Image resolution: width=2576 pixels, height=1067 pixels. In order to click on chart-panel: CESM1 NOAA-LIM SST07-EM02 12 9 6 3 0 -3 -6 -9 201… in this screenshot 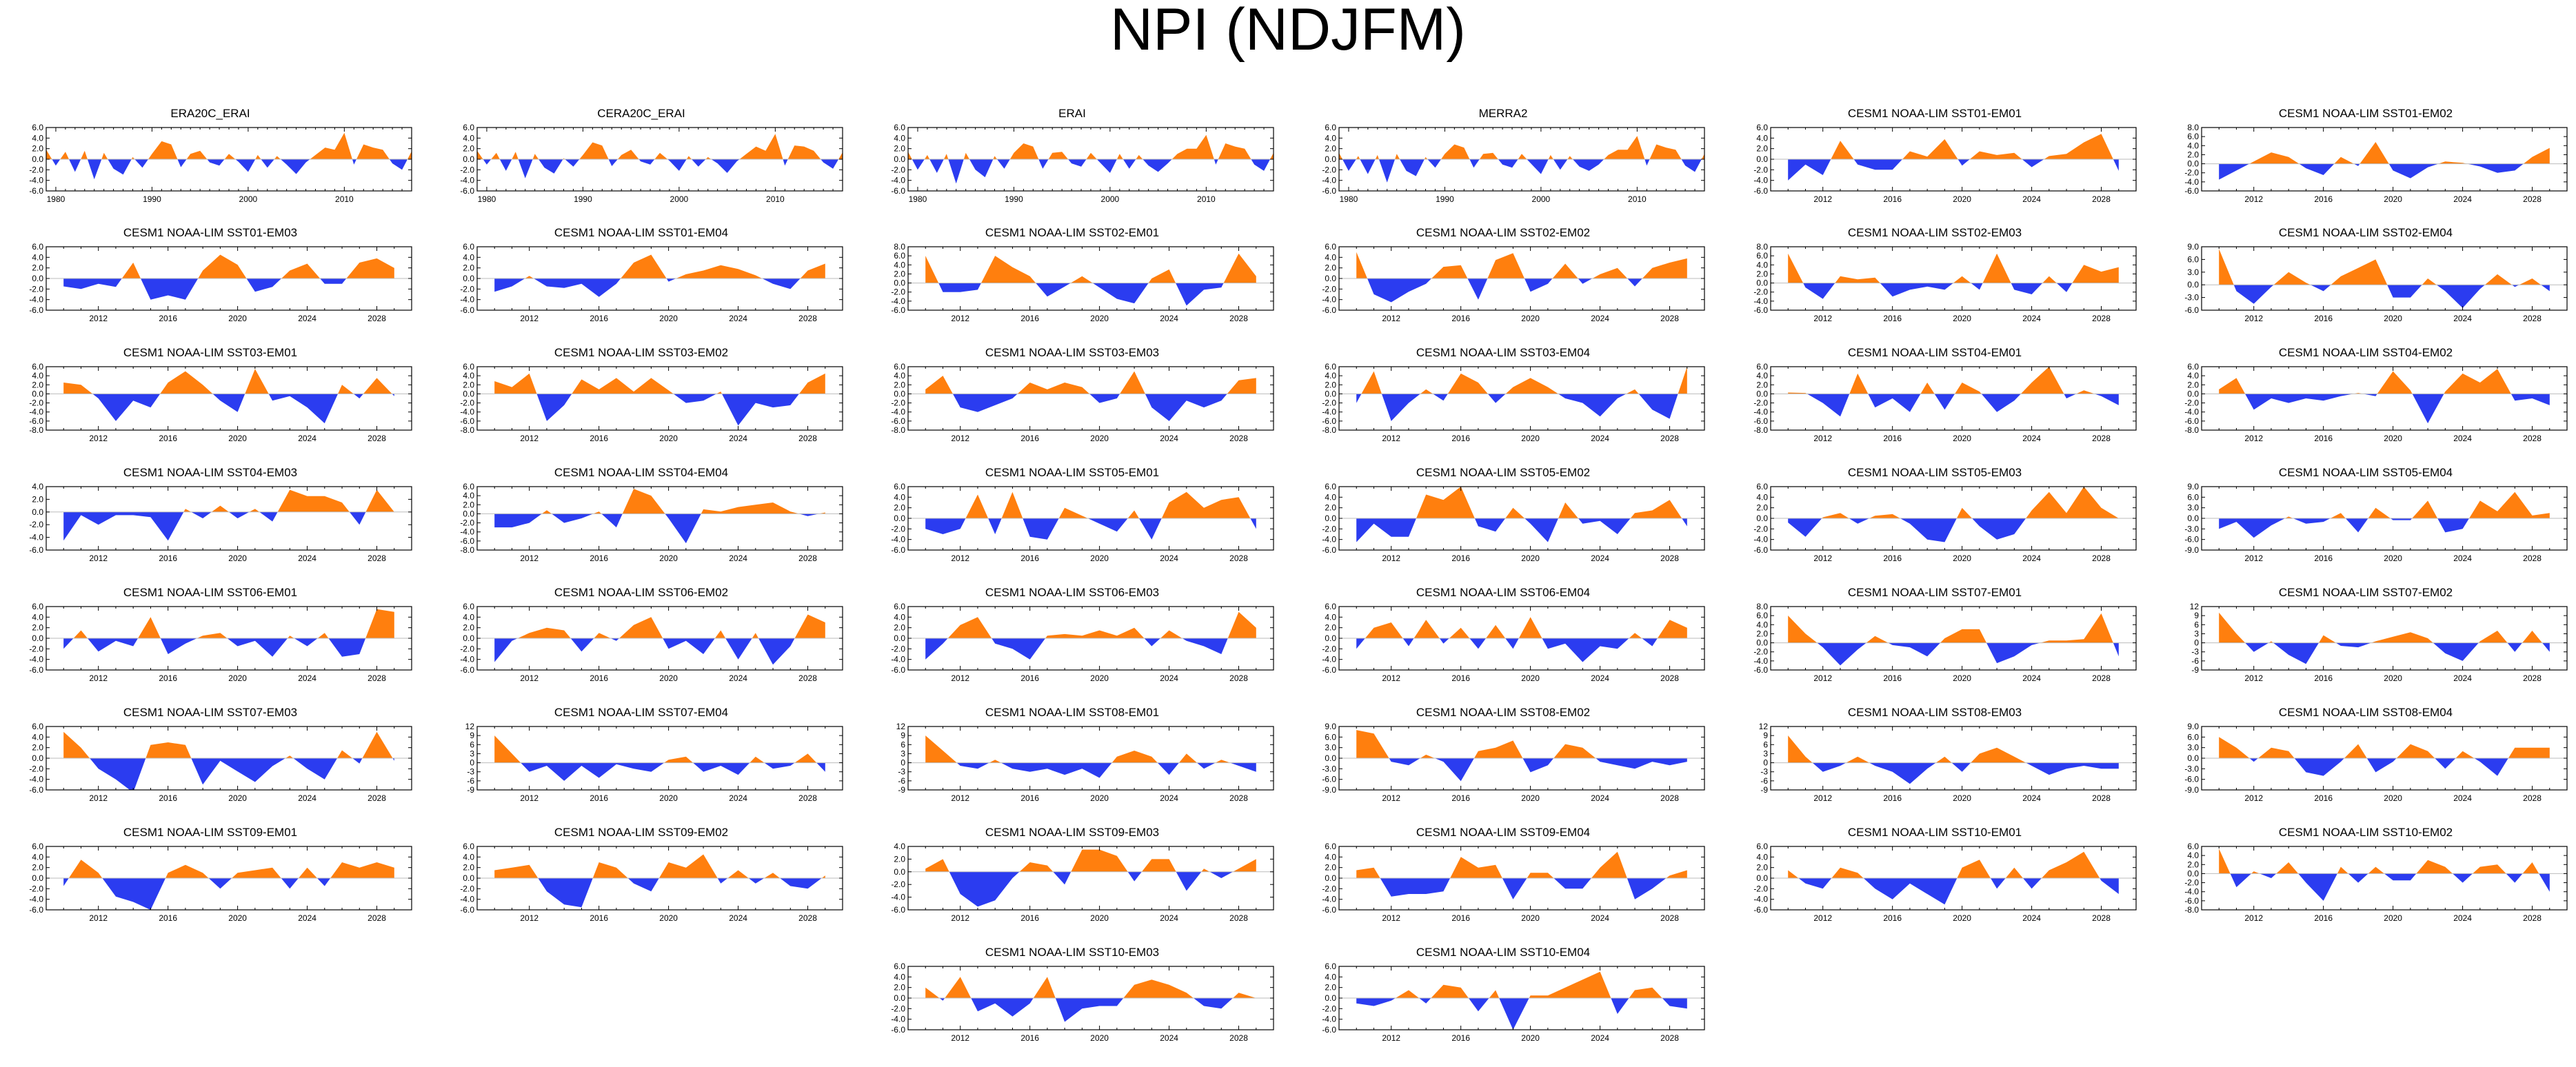, I will do `click(2366, 644)`.